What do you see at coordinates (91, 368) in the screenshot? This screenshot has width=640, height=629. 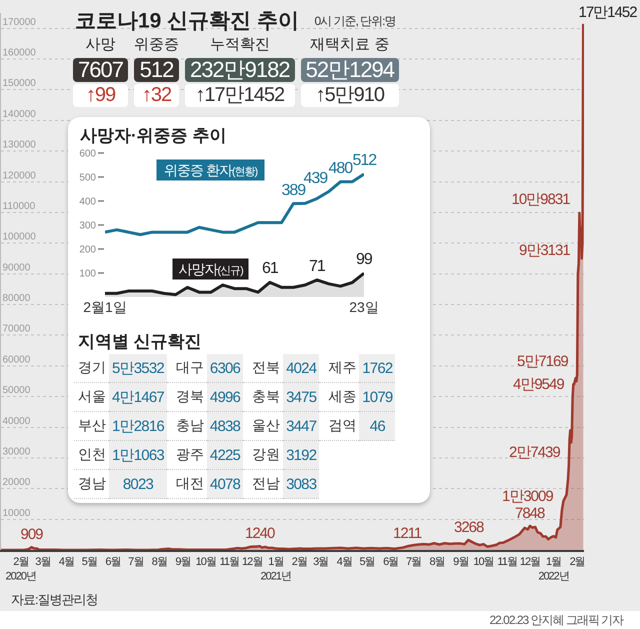 I see `category-label: 경기` at bounding box center [91, 368].